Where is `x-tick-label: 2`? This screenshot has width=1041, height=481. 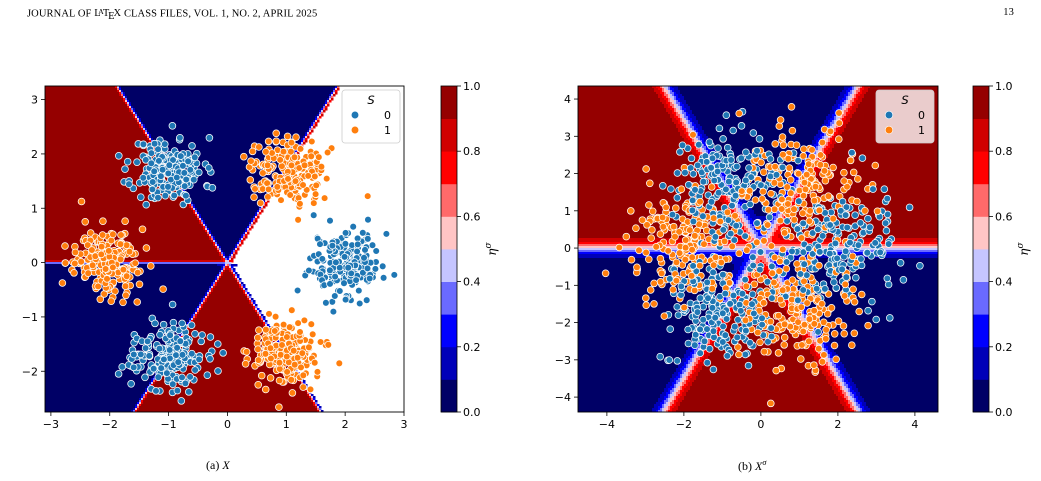
x-tick-label: 2 is located at coordinates (837, 424).